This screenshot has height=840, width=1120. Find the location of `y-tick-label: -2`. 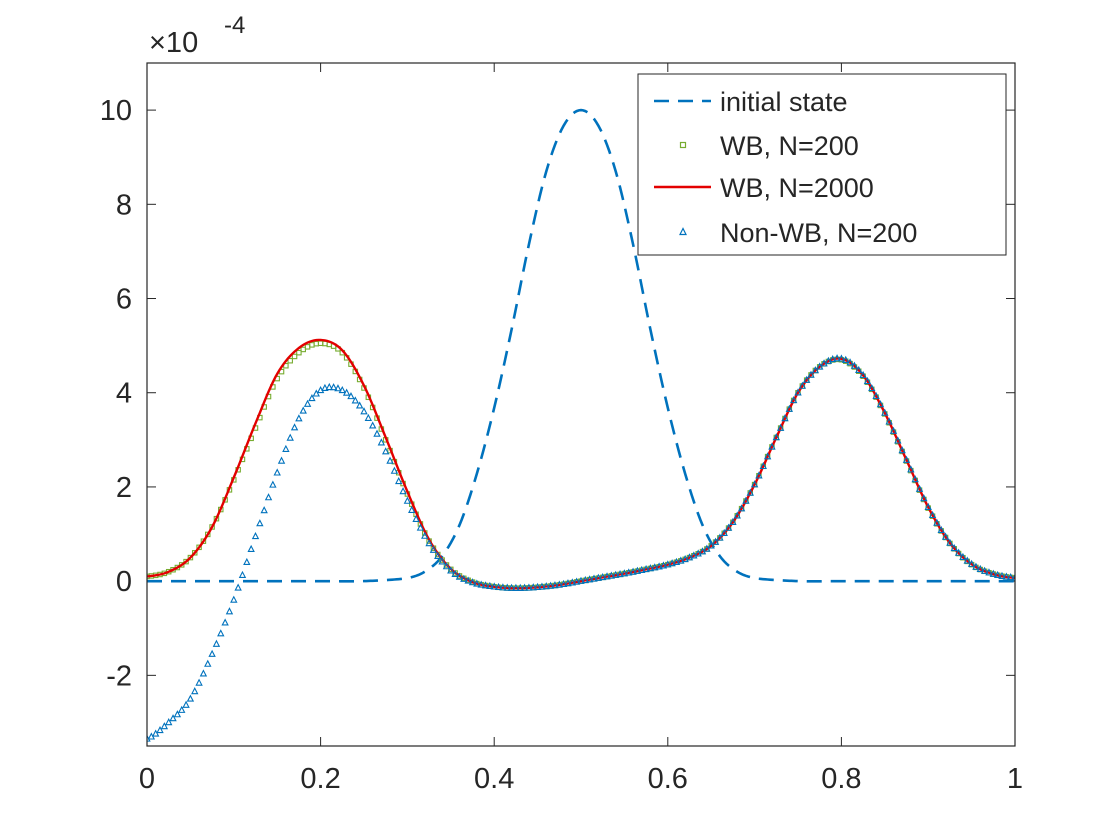

y-tick-label: -2 is located at coordinates (119, 676).